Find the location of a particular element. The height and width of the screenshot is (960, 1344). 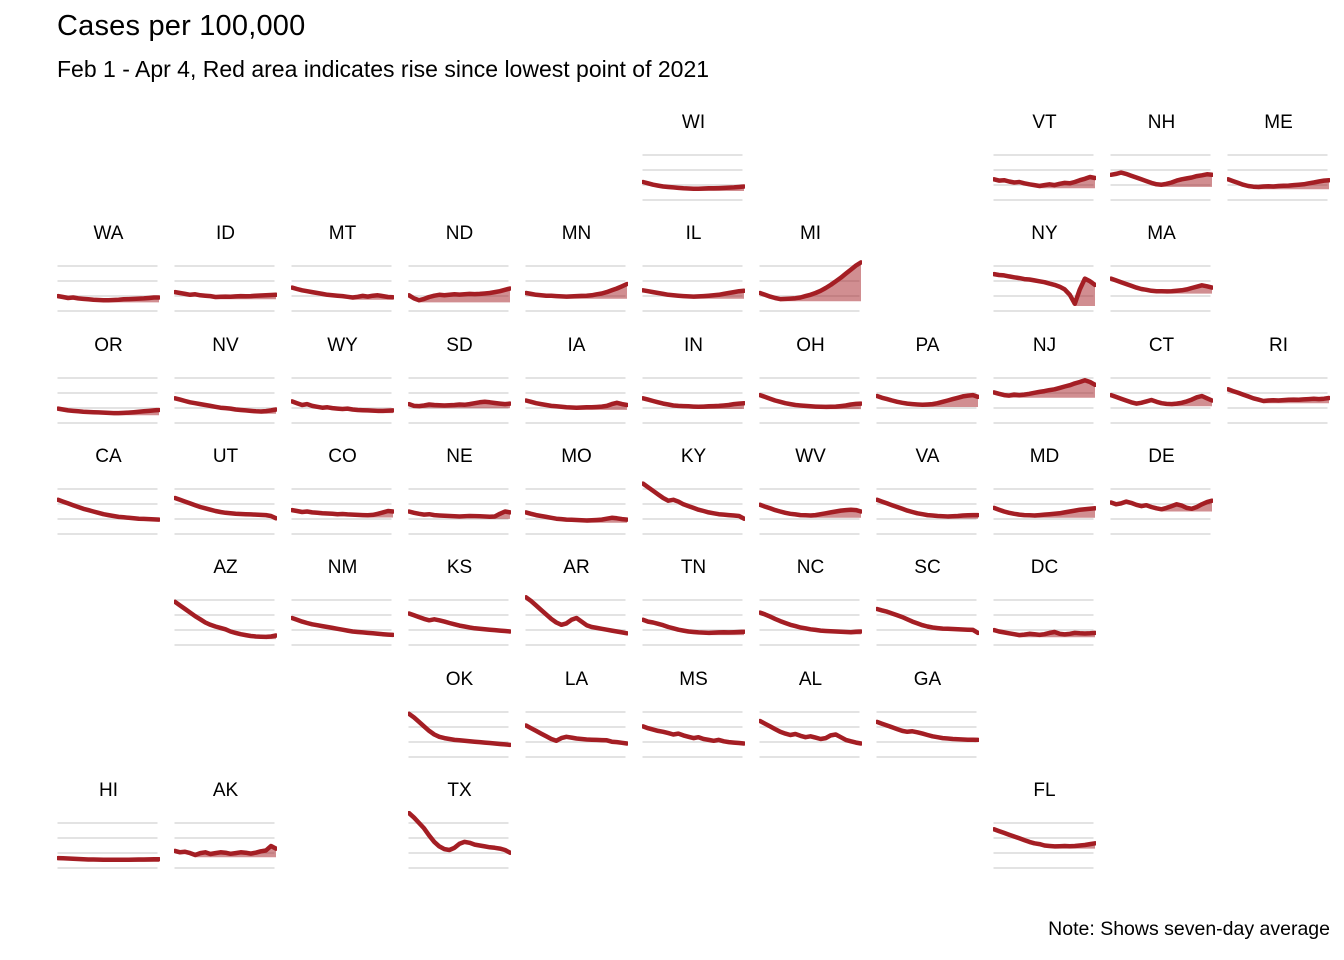

state-cell-vt: VT is located at coordinates (1044, 159).